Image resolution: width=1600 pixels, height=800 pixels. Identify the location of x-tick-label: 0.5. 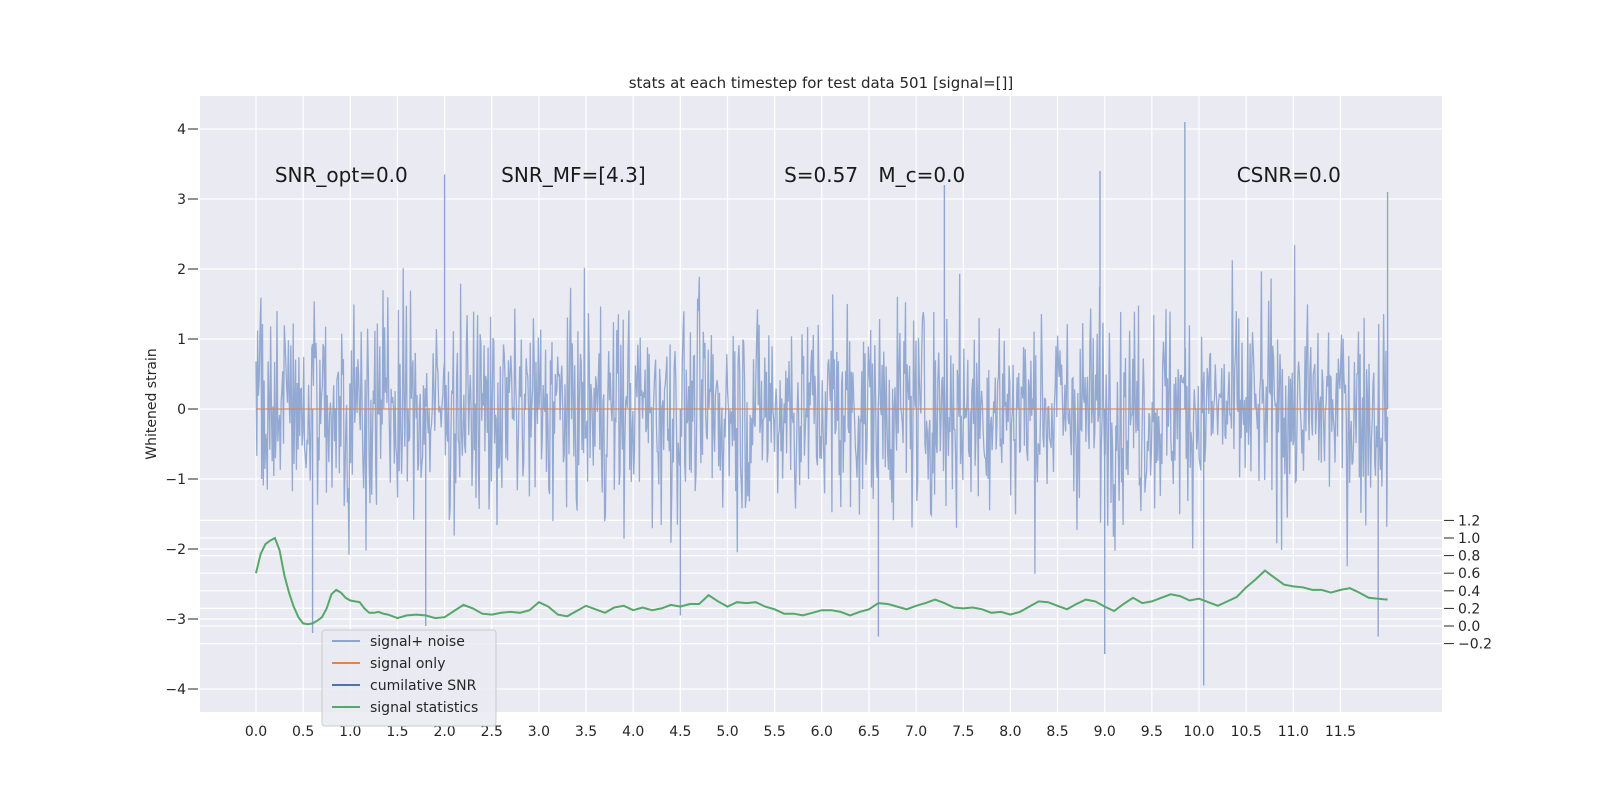
(303, 732).